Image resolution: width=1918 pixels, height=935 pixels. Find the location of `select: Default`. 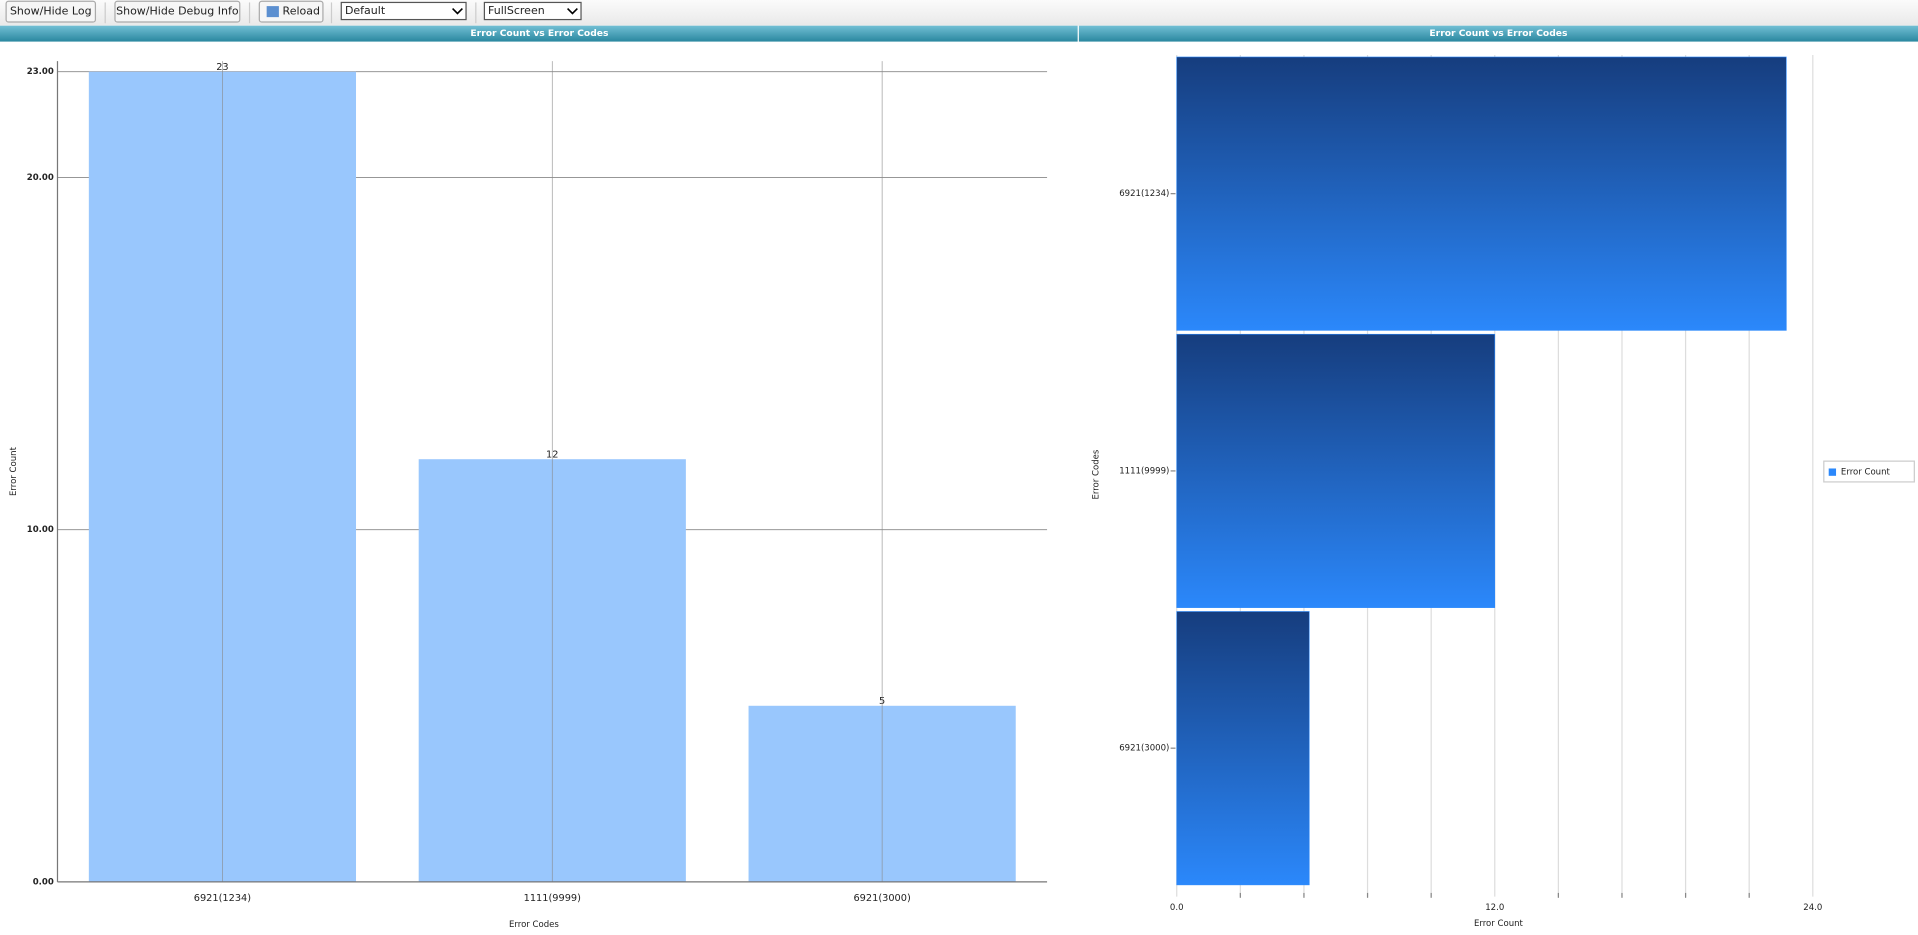

select: Default is located at coordinates (403, 11).